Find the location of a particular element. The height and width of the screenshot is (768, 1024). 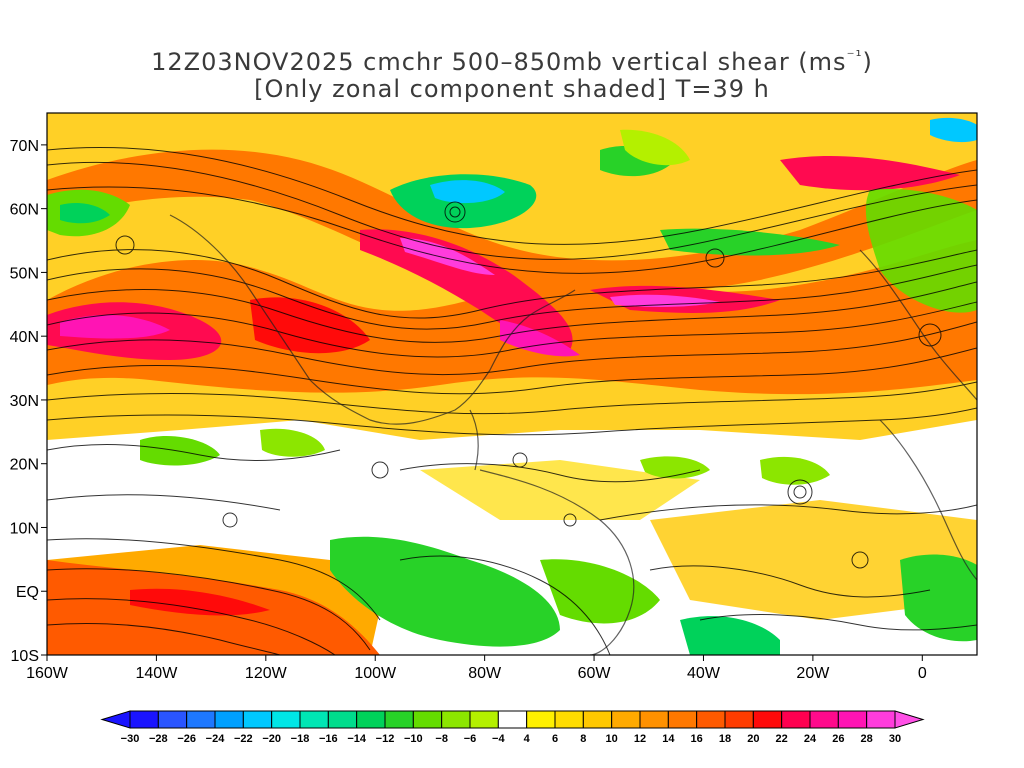

colorbar-right-arrow is located at coordinates (909, 719).